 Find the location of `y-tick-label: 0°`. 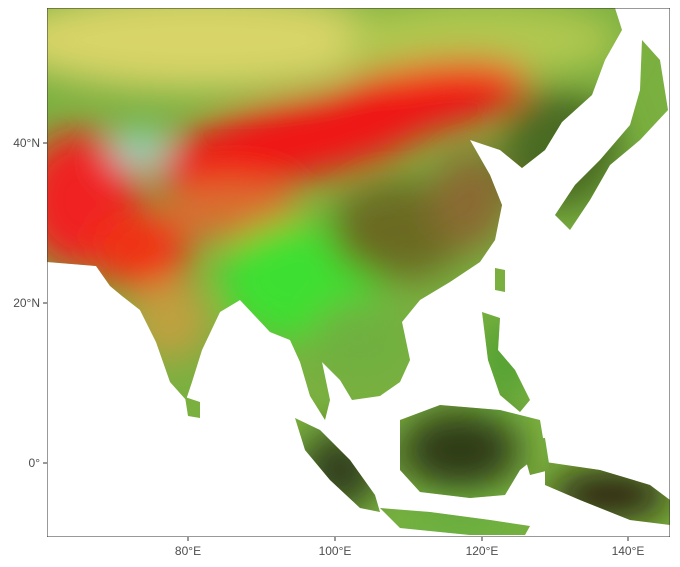

y-tick-label: 0° is located at coordinates (35, 463).